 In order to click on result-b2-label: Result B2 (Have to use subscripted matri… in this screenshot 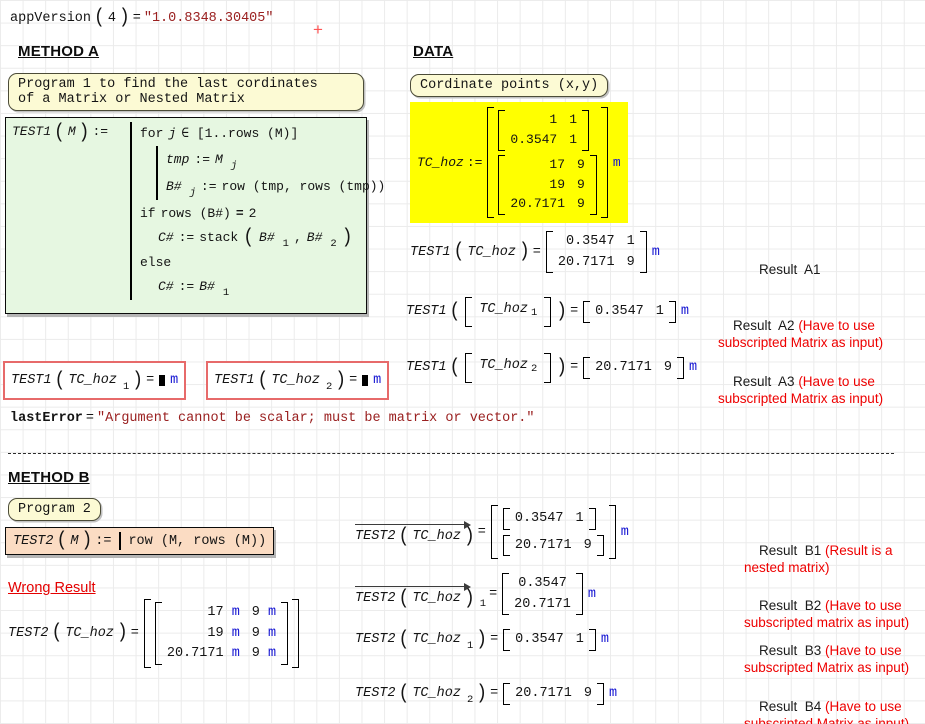, I will do `click(834, 615)`.